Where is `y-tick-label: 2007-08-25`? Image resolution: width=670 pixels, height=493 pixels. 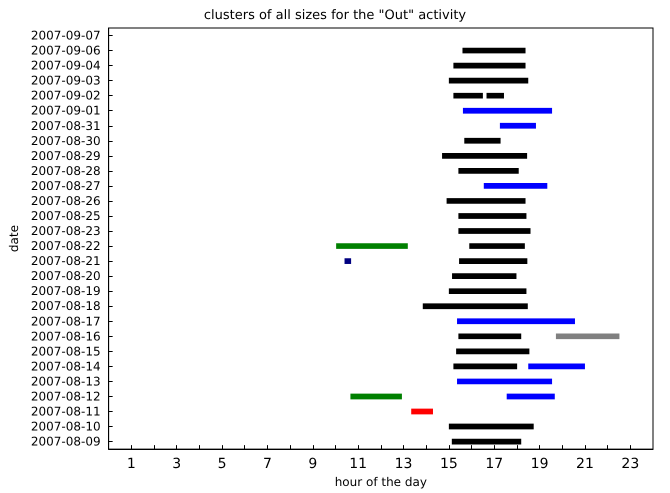
y-tick-label: 2007-08-25 is located at coordinates (65, 215).